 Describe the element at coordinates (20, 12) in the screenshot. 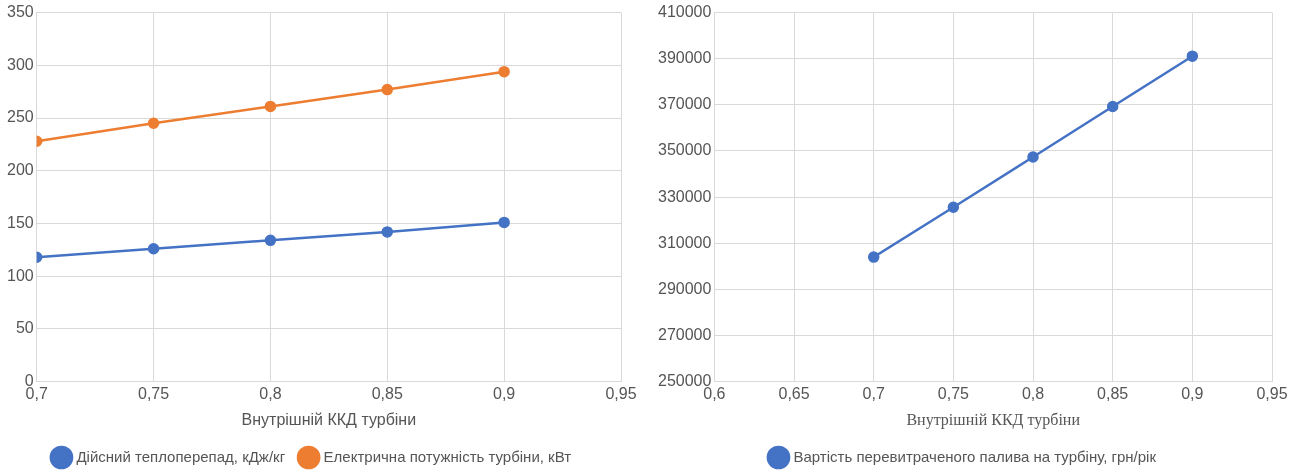

I see `y-tick-label: 350` at that location.